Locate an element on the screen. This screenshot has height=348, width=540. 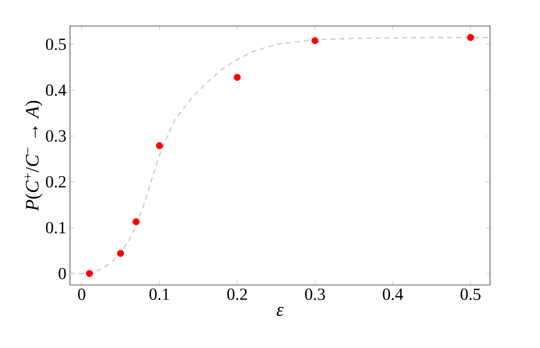
x-tick-label: 0.4 is located at coordinates (393, 294).